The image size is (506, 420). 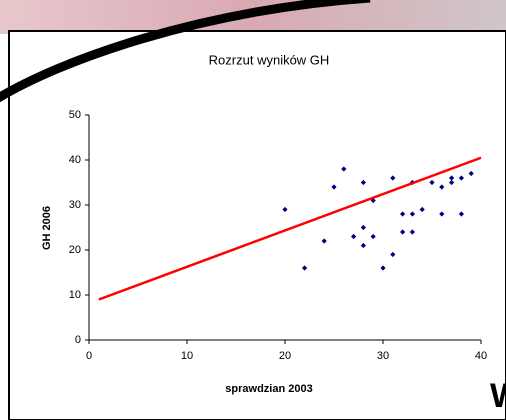 I want to click on y-tick-label: 10, so click(x=75, y=295).